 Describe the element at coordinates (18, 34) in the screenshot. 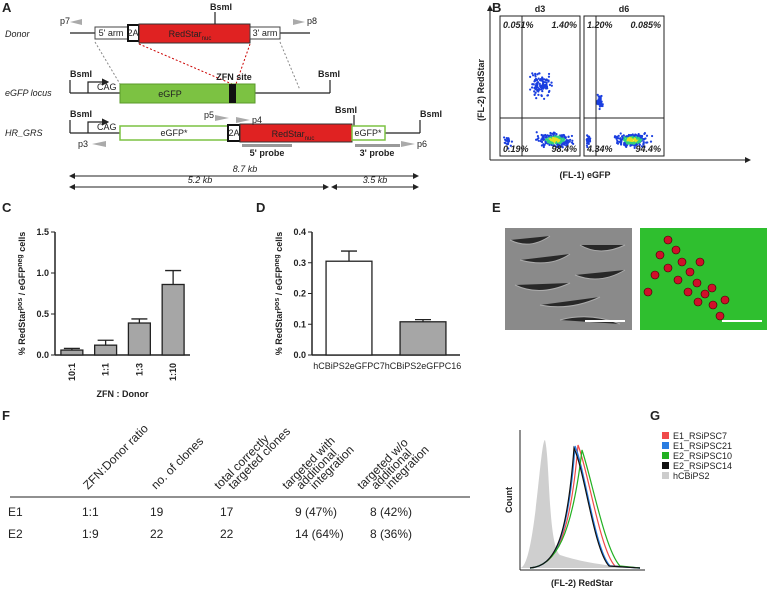

I see `row-label: Donor` at that location.